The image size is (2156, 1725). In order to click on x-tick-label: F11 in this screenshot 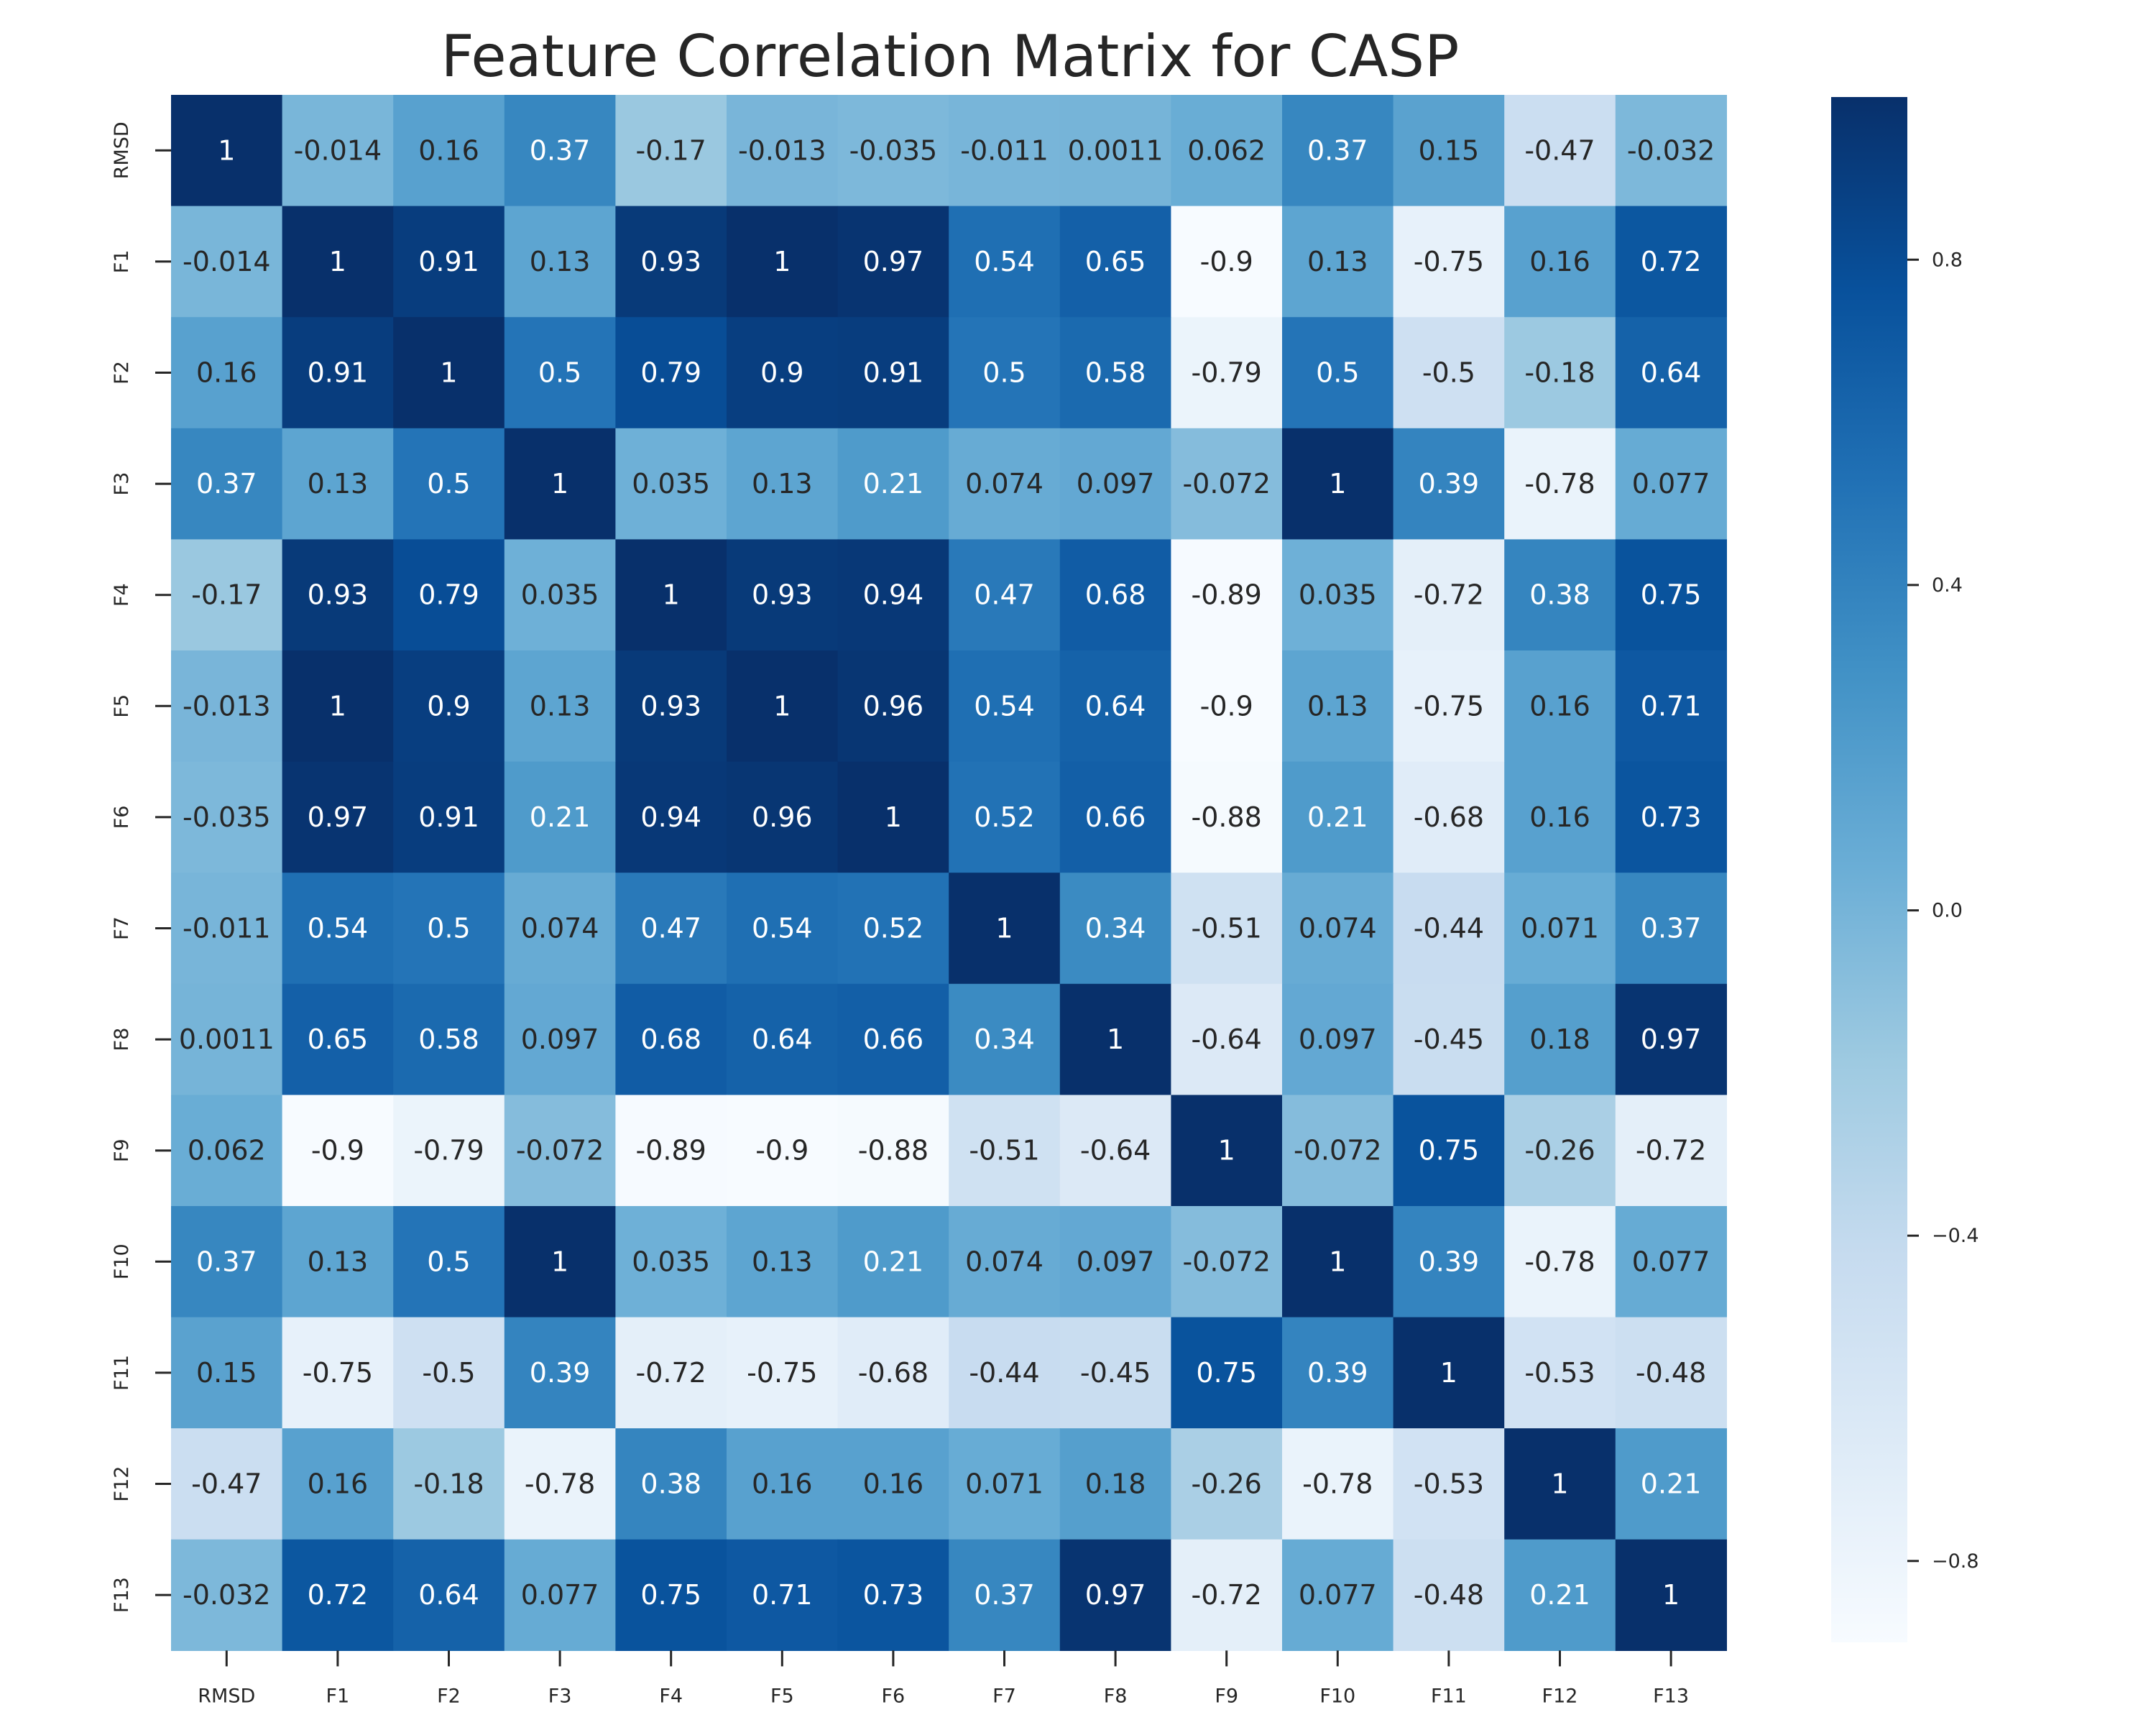, I will do `click(1449, 1696)`.